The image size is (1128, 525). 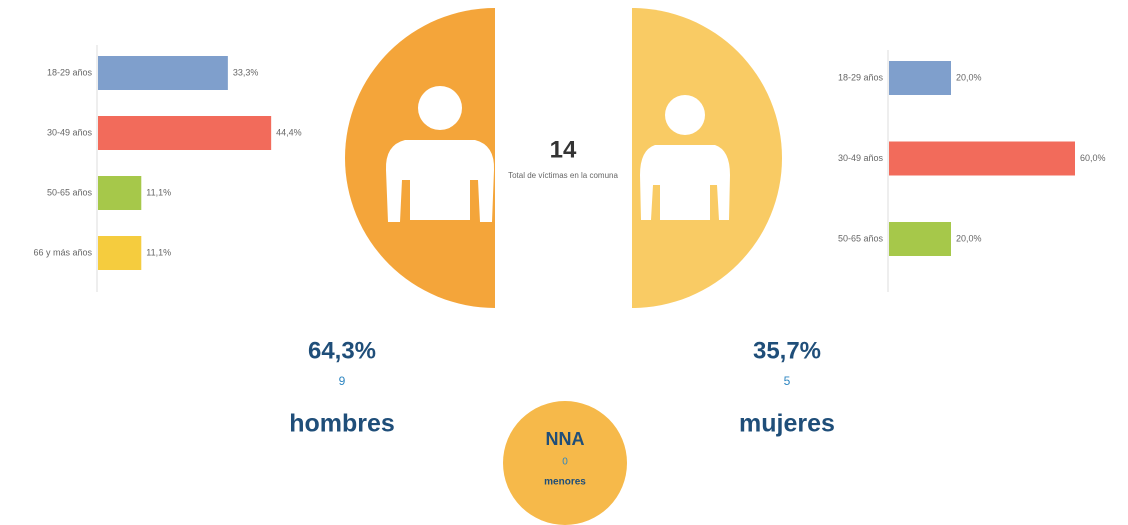 What do you see at coordinates (787, 381) in the screenshot?
I see `women-count: 5` at bounding box center [787, 381].